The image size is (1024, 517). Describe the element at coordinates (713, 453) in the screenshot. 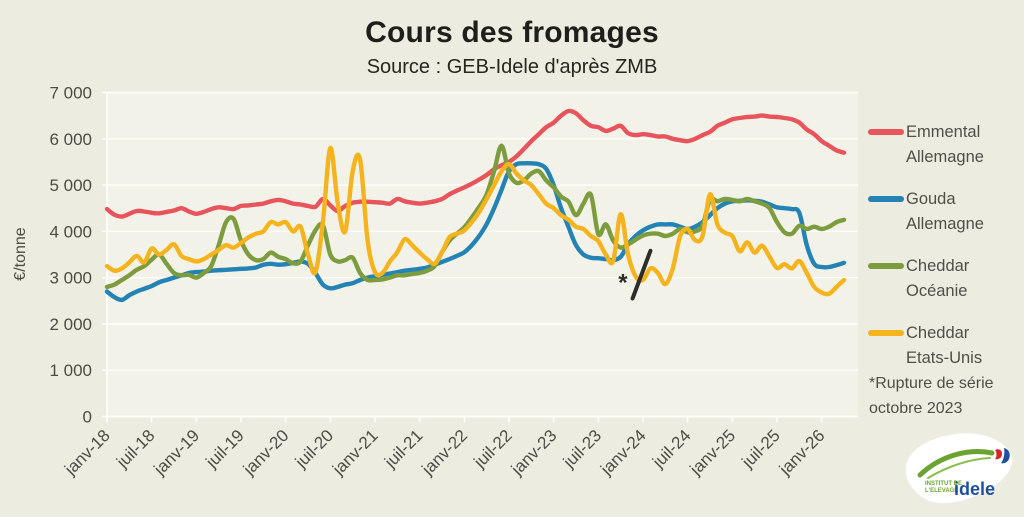

I see `x-tick-label: janv-25` at that location.